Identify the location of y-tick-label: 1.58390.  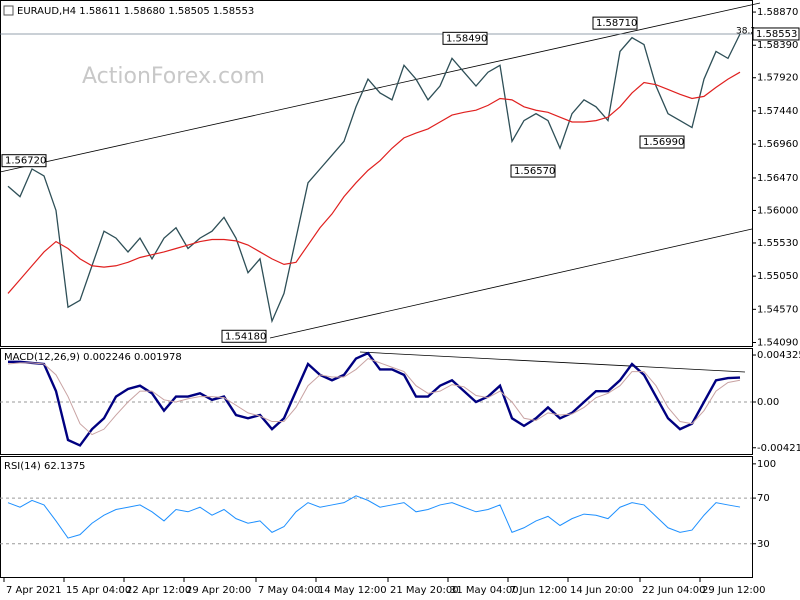
(777, 45).